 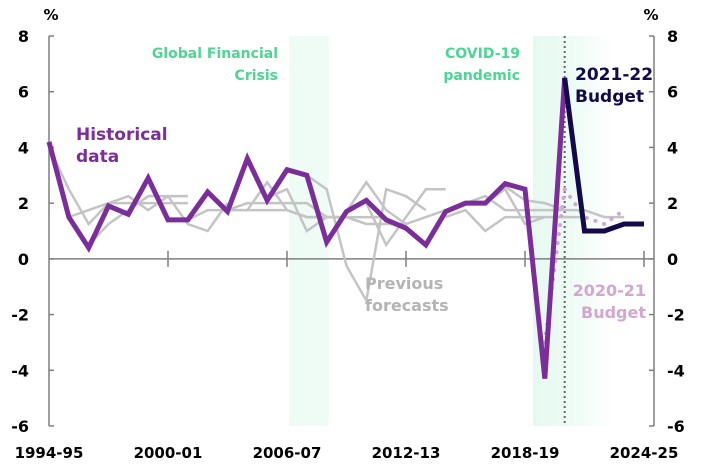 What do you see at coordinates (122, 146) in the screenshot?
I see `historical-data-label: Historical data` at bounding box center [122, 146].